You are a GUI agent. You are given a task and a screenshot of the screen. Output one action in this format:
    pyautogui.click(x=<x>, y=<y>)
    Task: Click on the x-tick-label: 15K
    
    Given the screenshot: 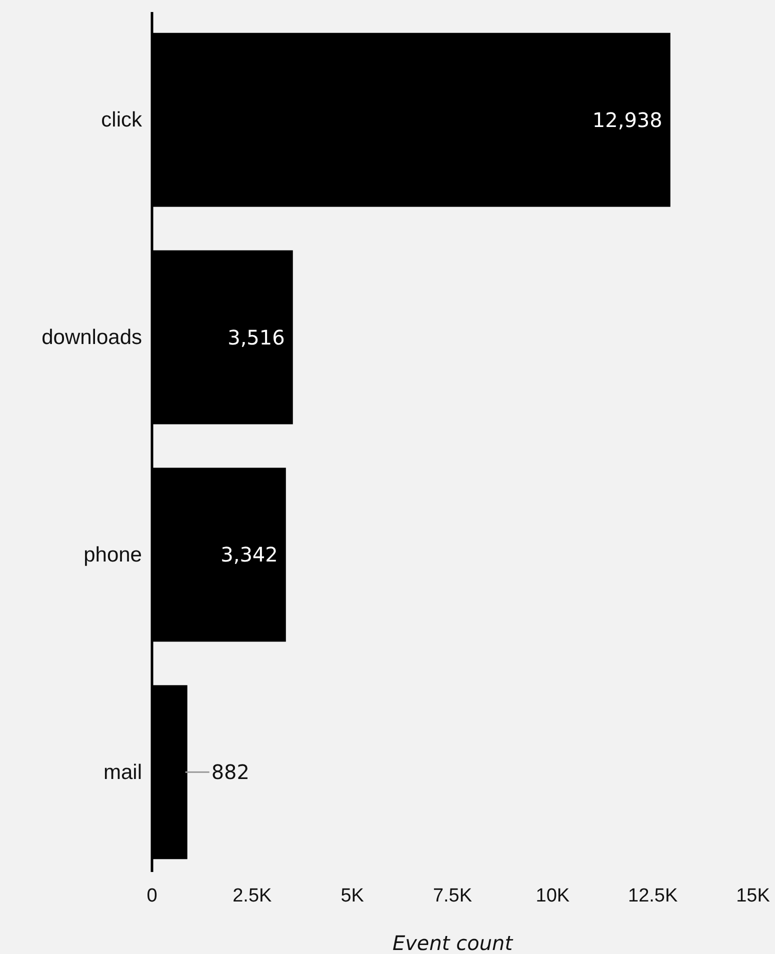 What is the action you would take?
    pyautogui.click(x=753, y=895)
    